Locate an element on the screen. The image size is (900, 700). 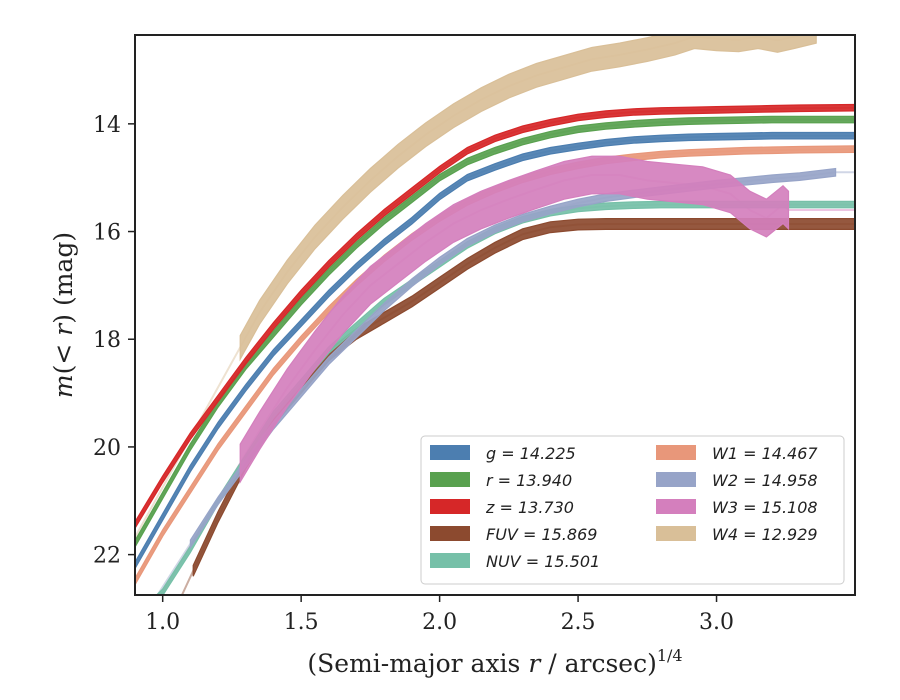
y-axis: 14 16 18 20 22 is located at coordinates (114, 341).